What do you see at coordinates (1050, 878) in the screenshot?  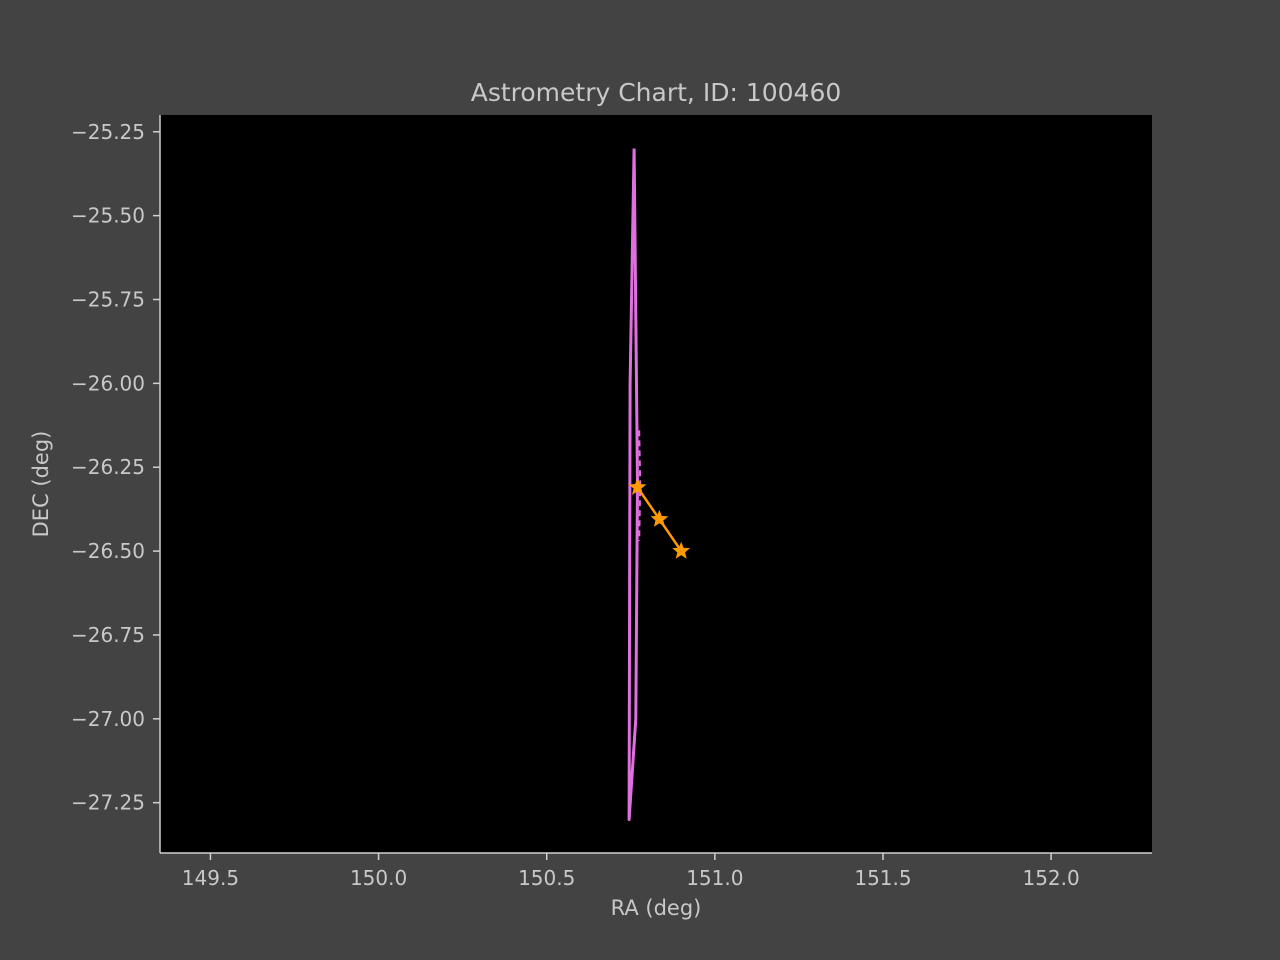 I see `x-tick-label: 152.0` at bounding box center [1050, 878].